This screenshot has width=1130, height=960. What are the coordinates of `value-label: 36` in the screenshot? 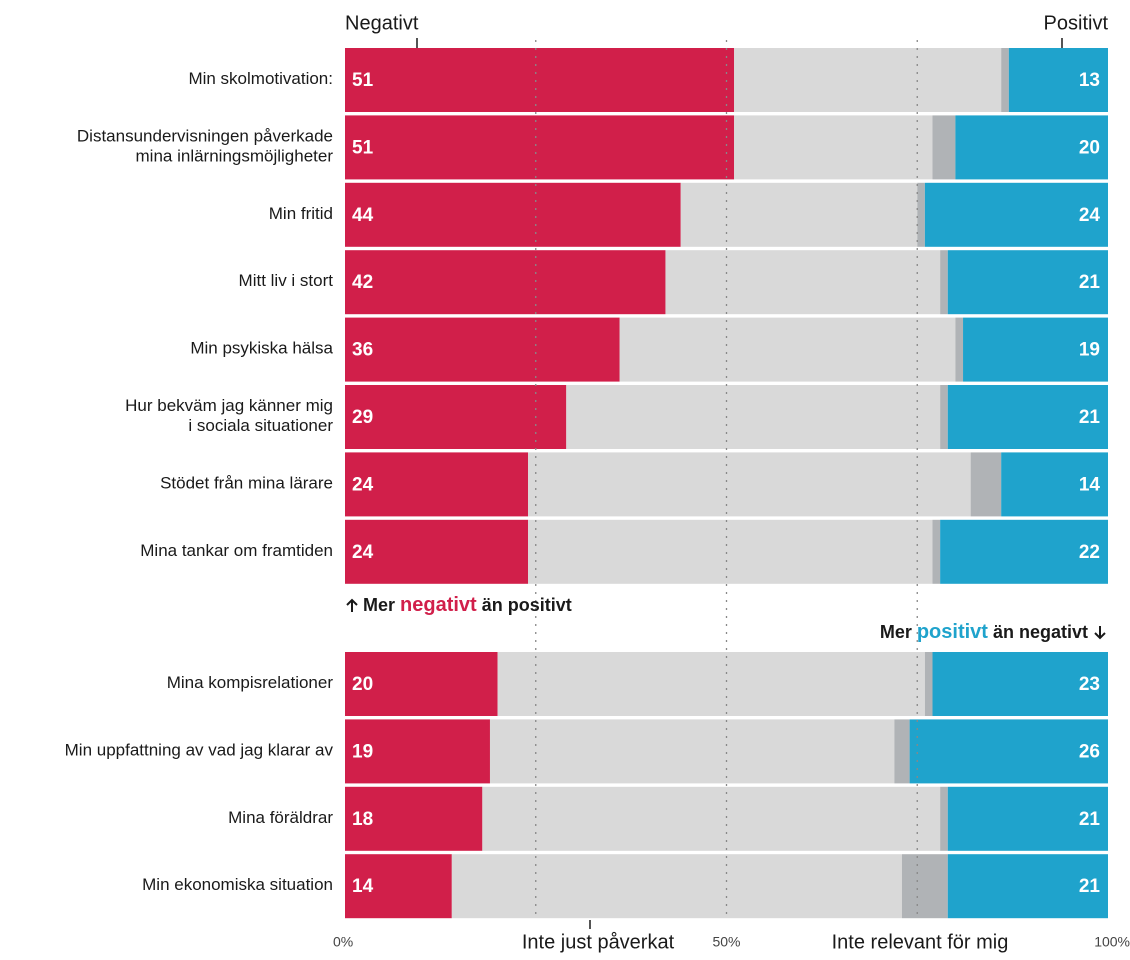 It's located at (362, 350).